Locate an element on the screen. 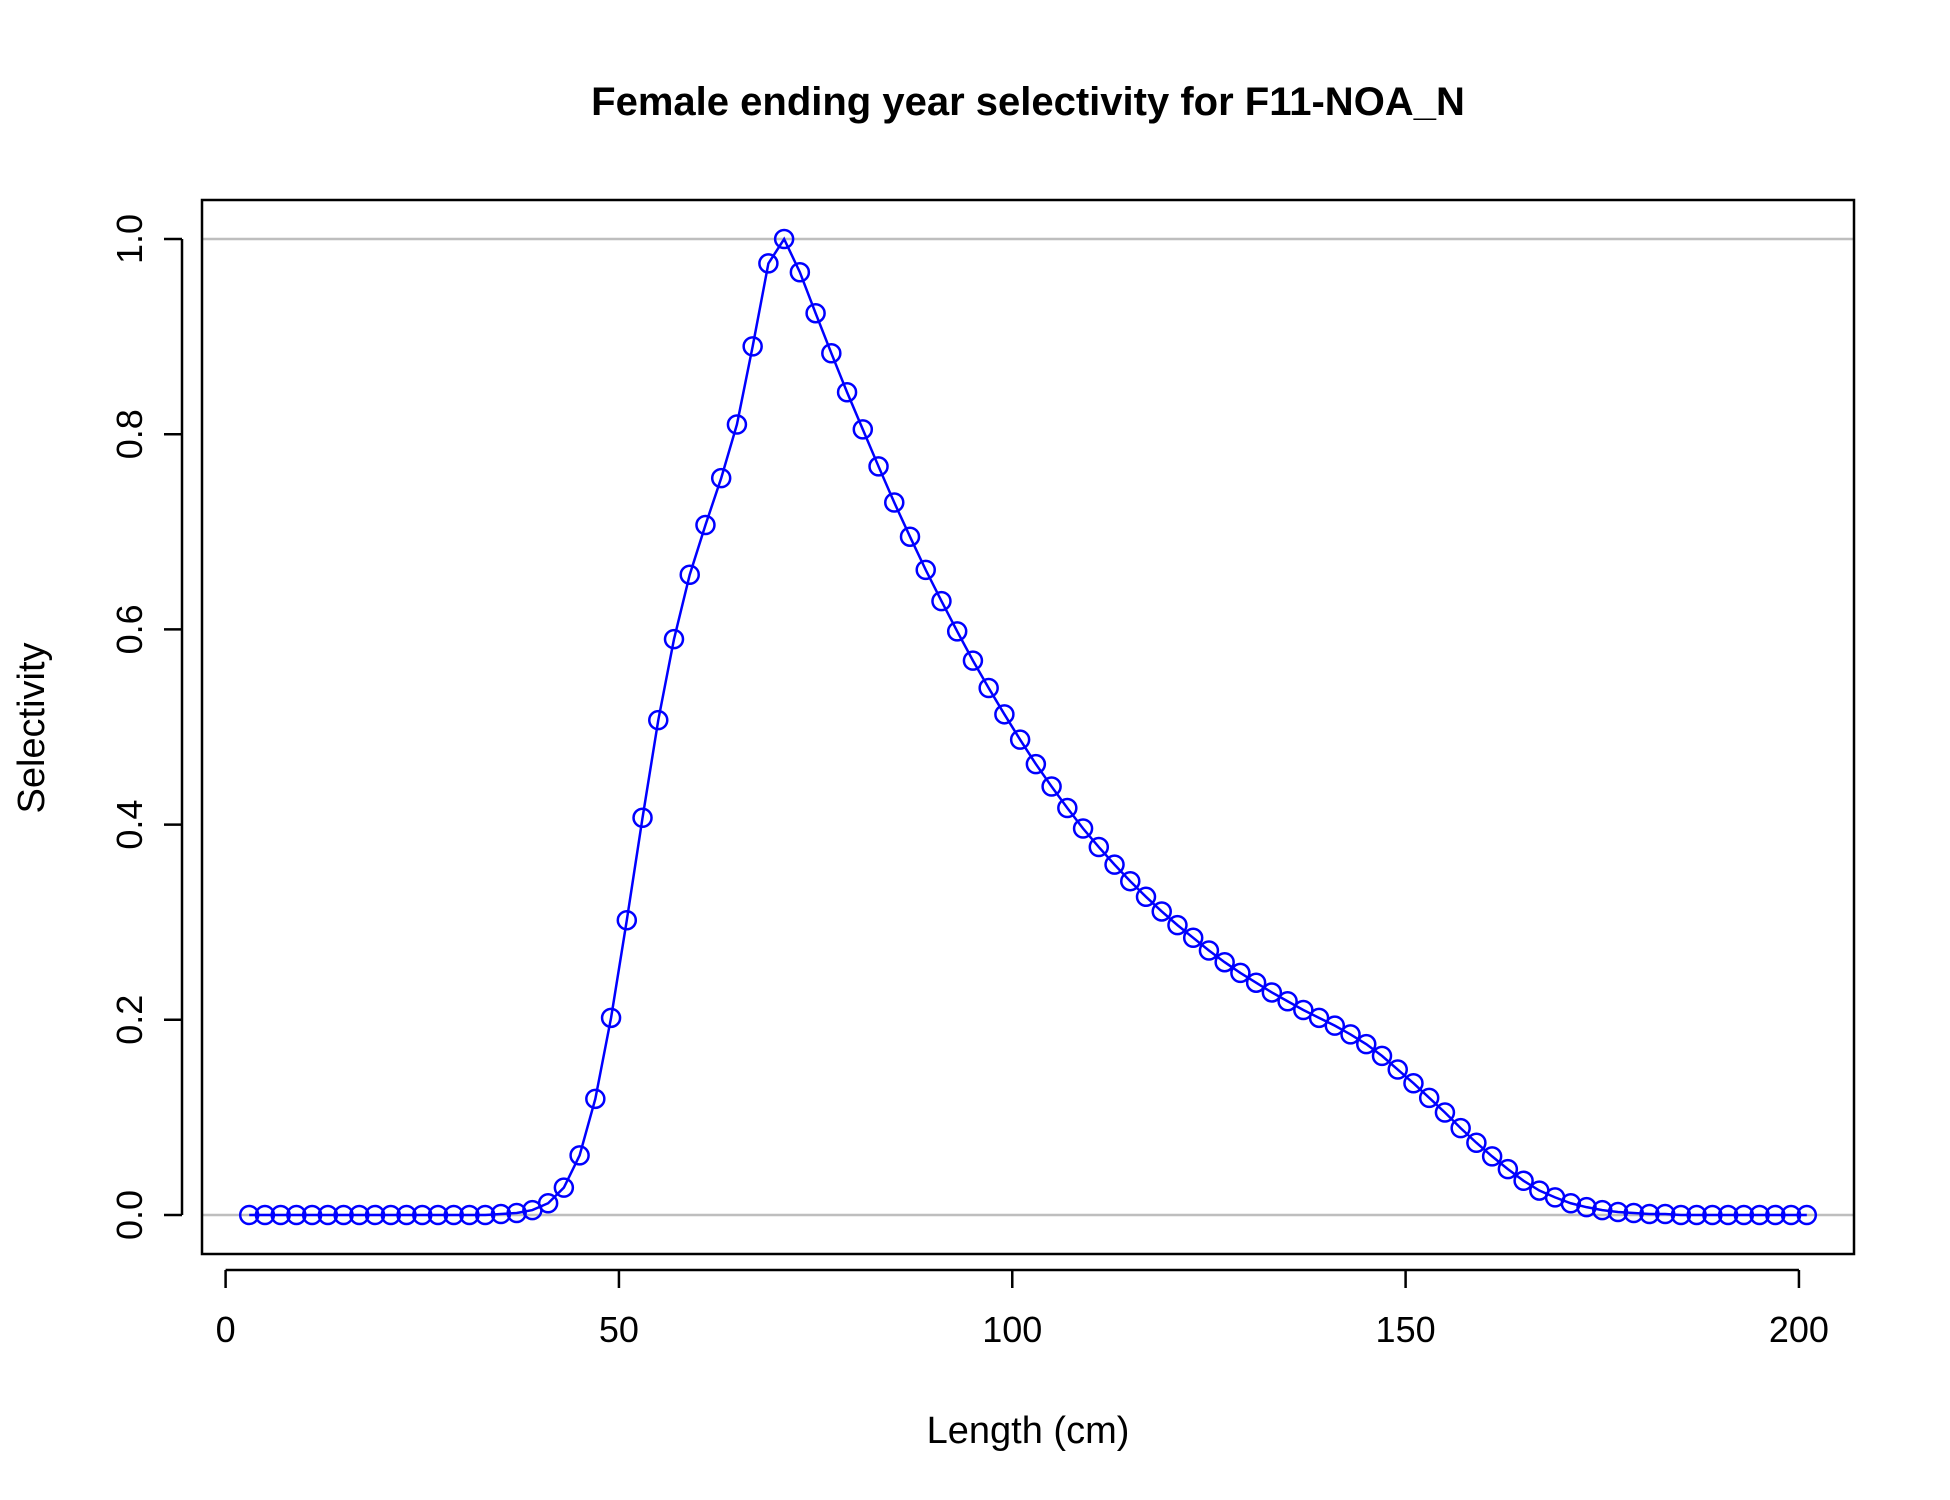  x-axis: 0 50 100 150 200 is located at coordinates (1022, 1309).